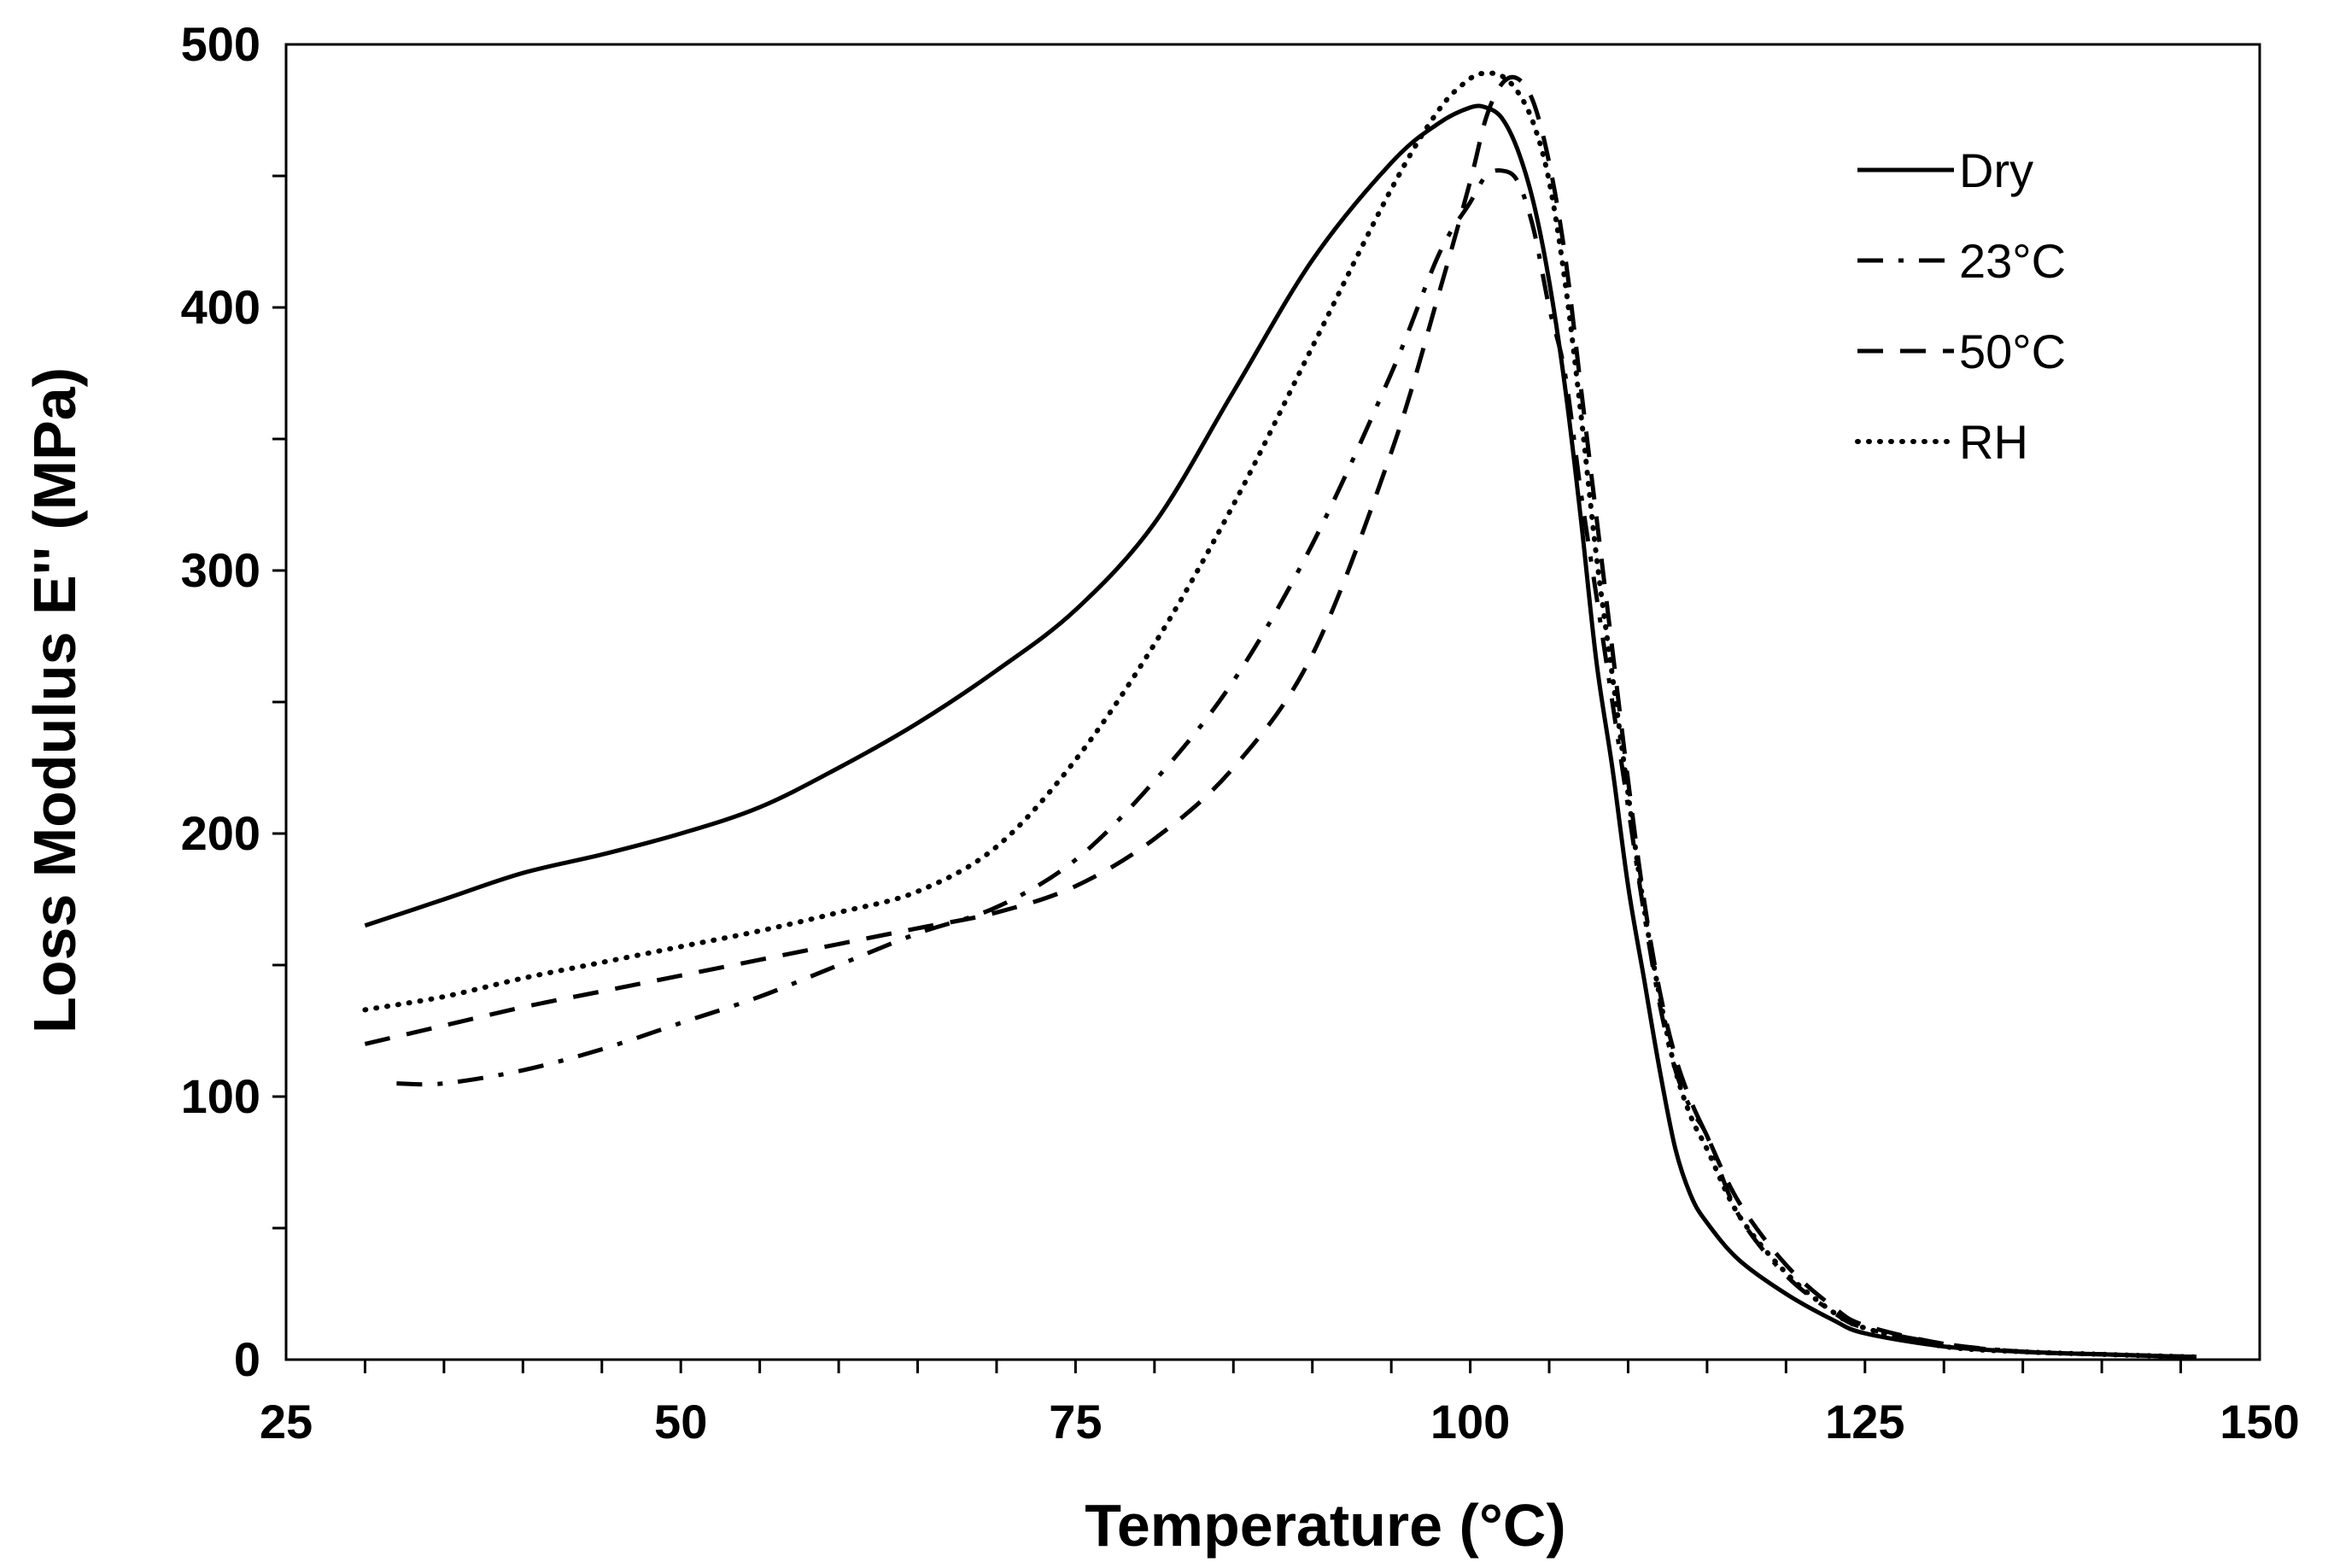 This screenshot has height=1568, width=2328. What do you see at coordinates (2259, 1421) in the screenshot?
I see `x-tick-label: 150` at bounding box center [2259, 1421].